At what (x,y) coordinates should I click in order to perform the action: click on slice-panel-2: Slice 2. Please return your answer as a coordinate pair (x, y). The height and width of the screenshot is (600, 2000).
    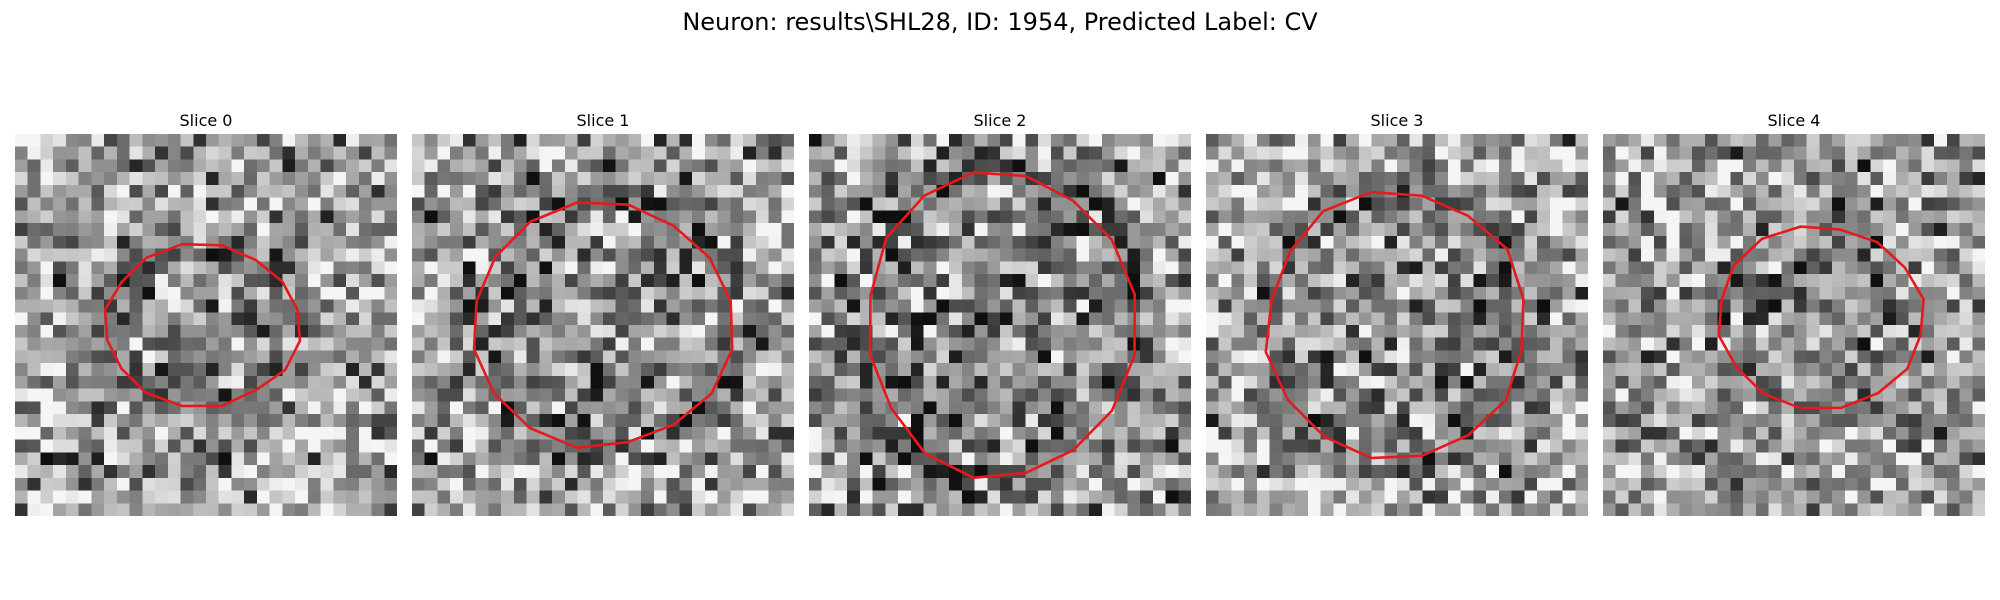
    Looking at the image, I should click on (1000, 312).